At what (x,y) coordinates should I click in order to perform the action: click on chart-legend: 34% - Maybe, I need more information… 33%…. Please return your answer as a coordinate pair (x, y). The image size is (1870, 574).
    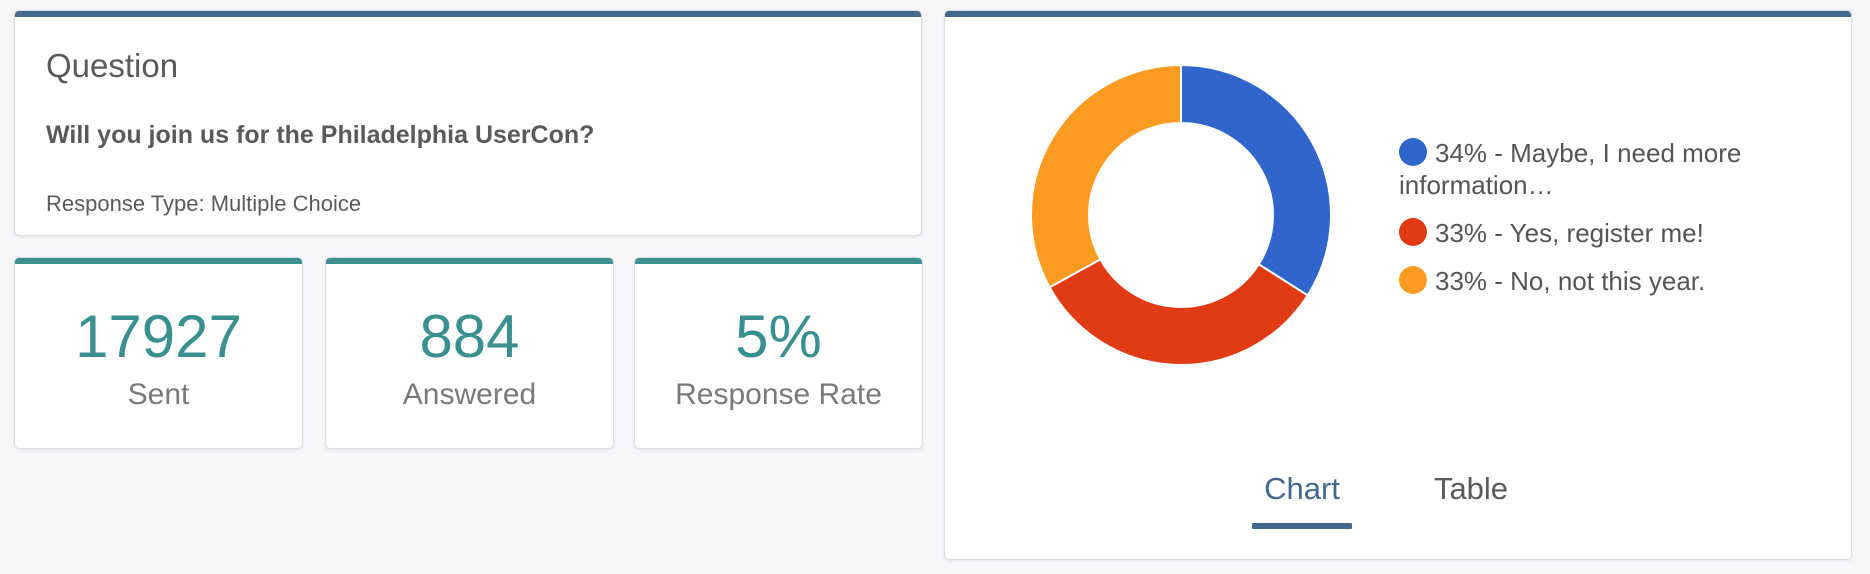
    Looking at the image, I should click on (1609, 225).